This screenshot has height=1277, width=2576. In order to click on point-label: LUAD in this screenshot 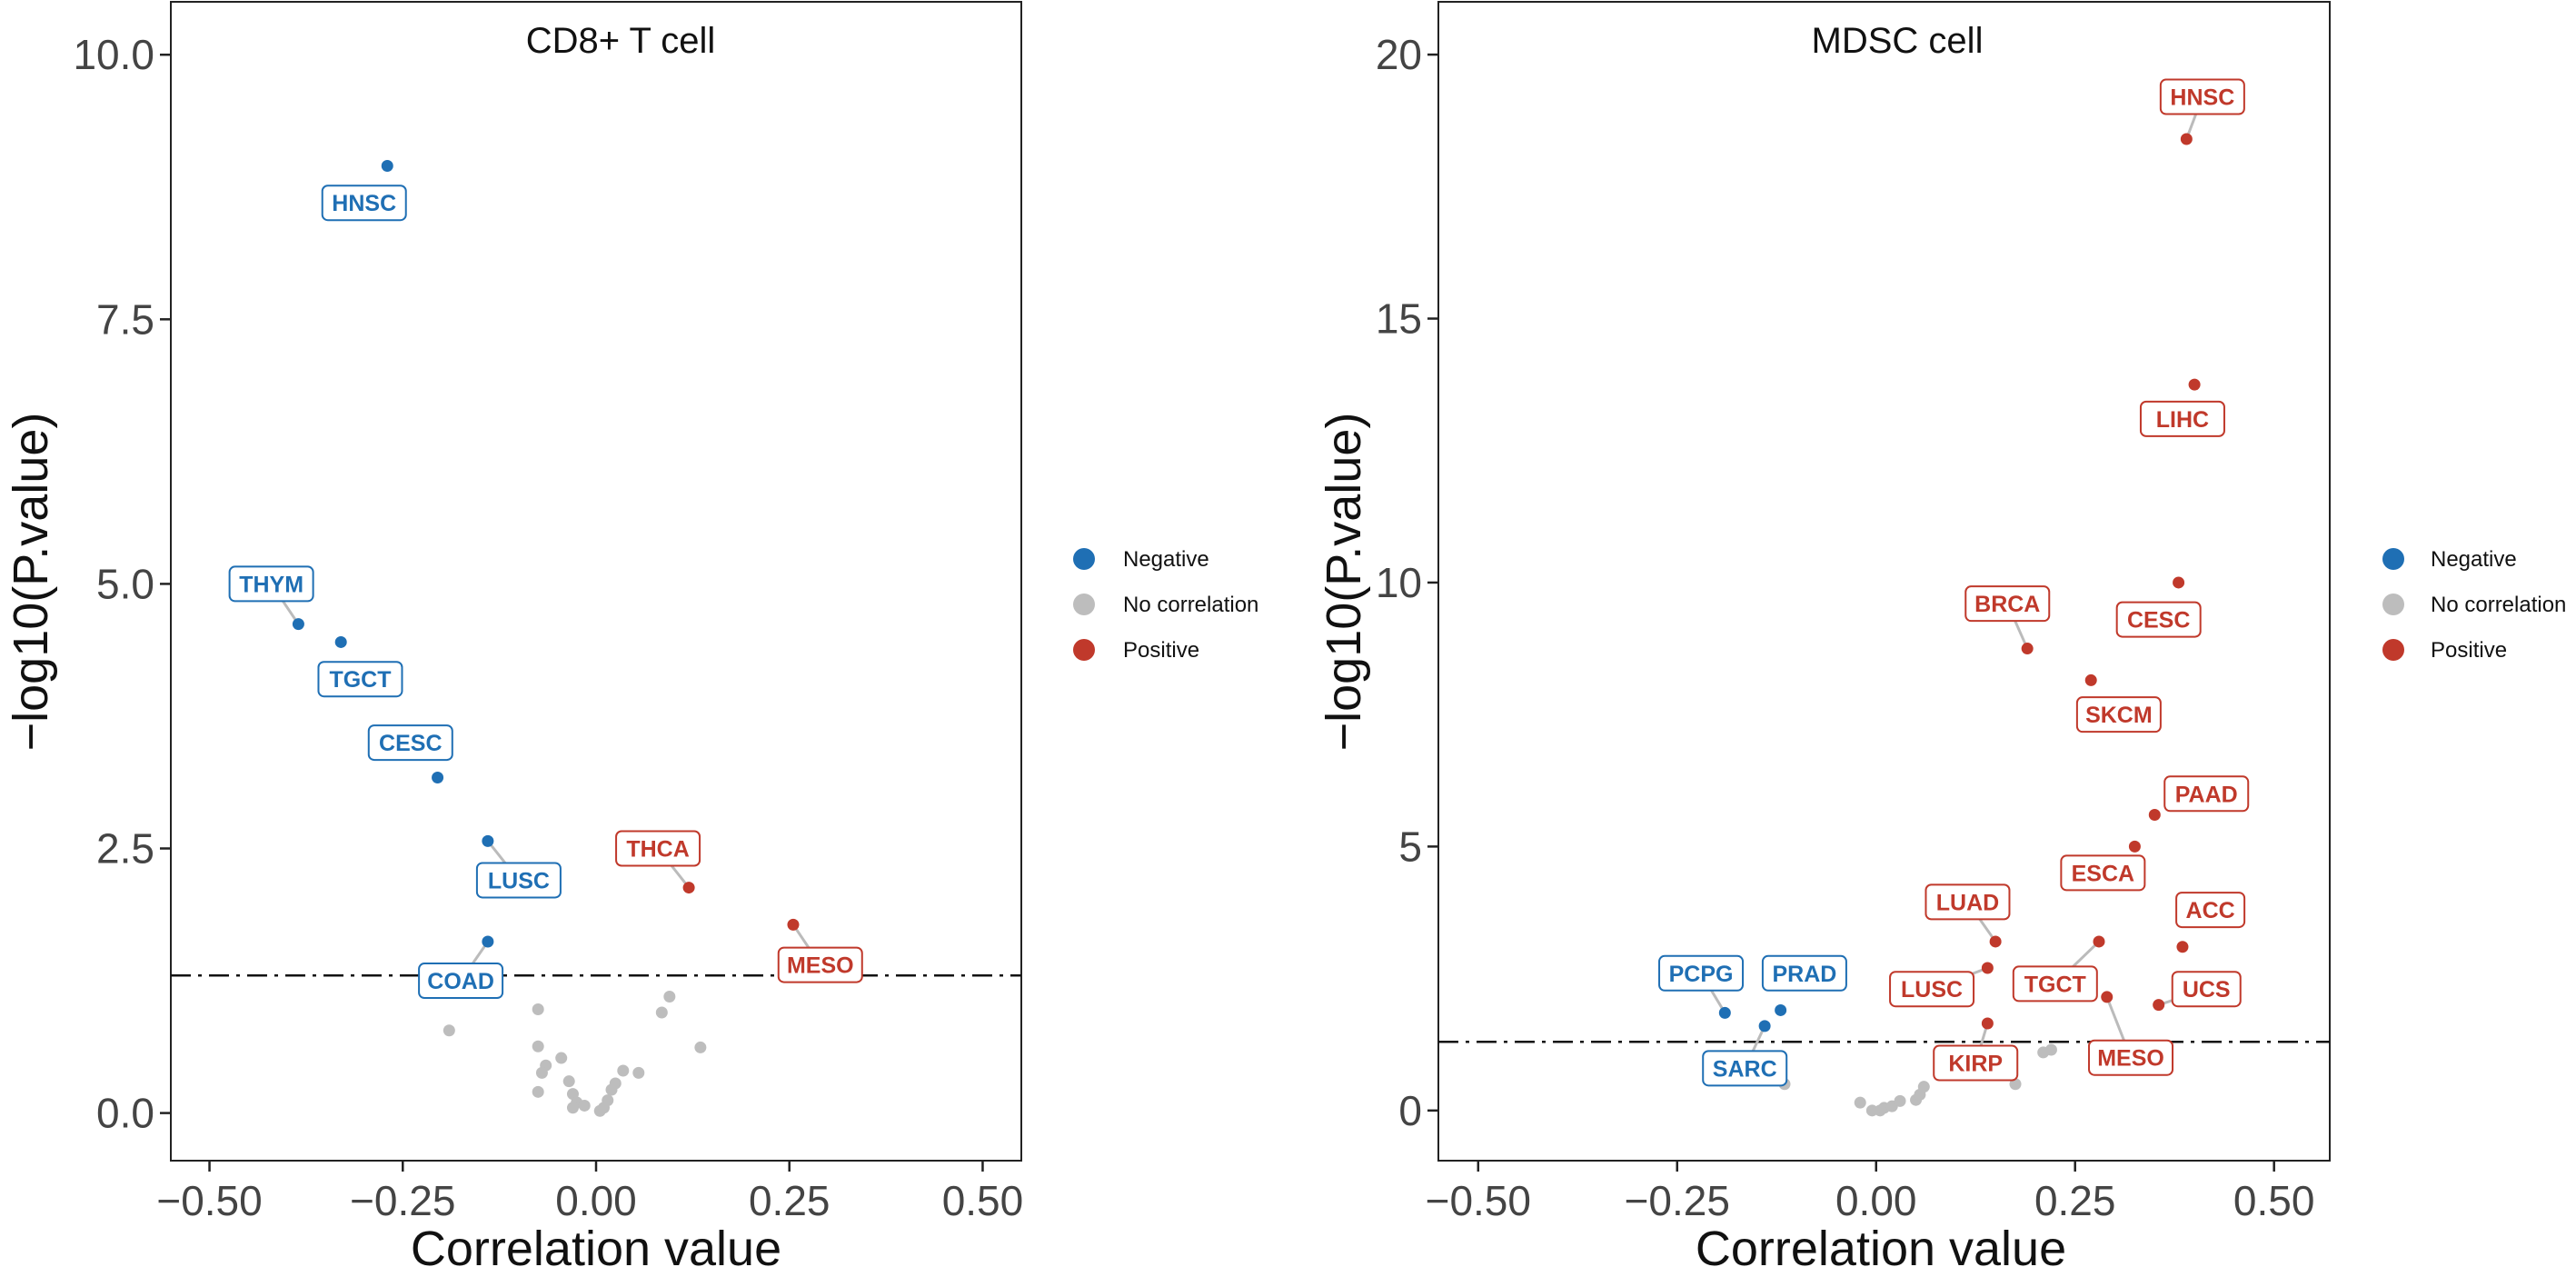, I will do `click(1968, 902)`.